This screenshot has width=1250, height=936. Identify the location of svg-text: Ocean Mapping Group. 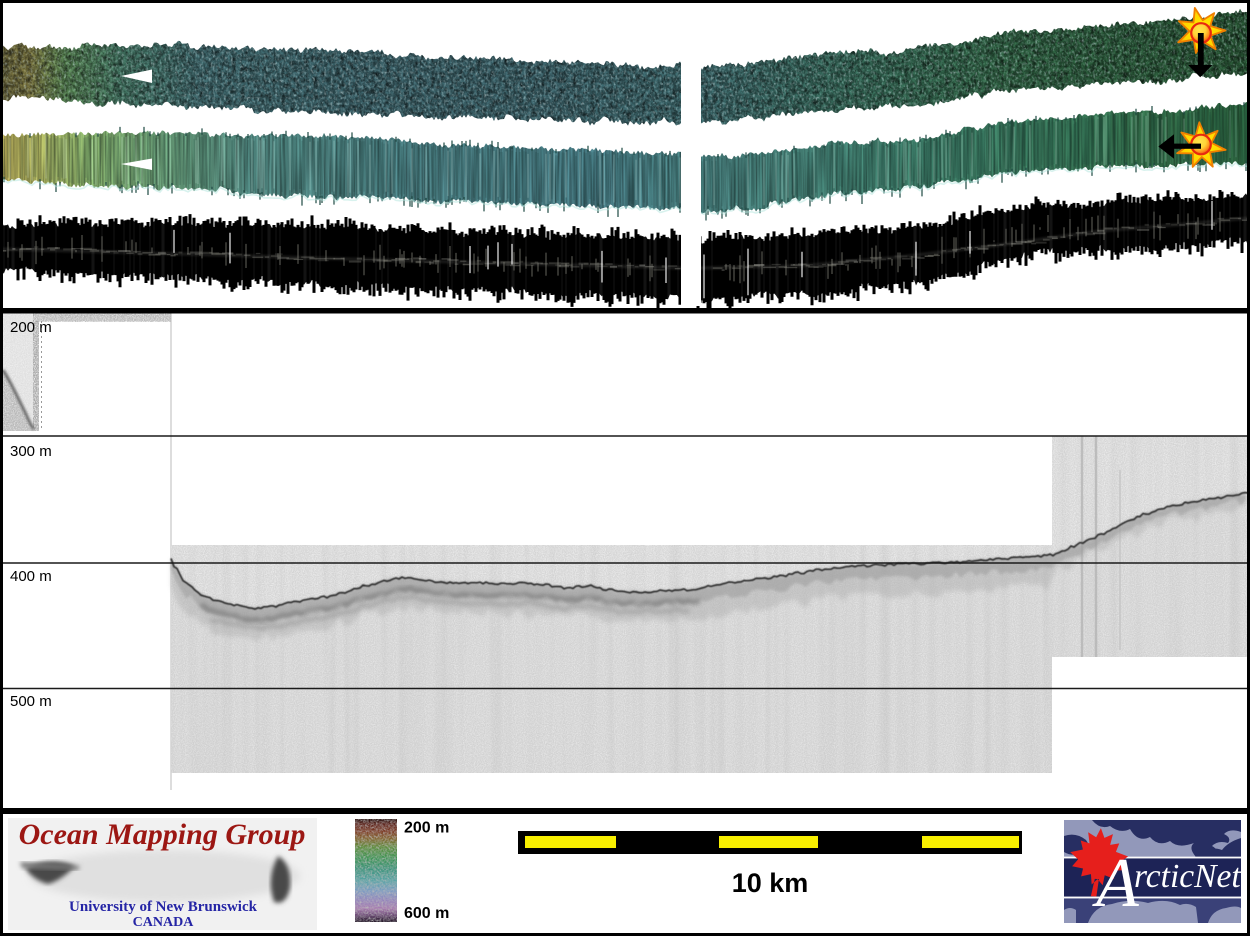
(162, 834).